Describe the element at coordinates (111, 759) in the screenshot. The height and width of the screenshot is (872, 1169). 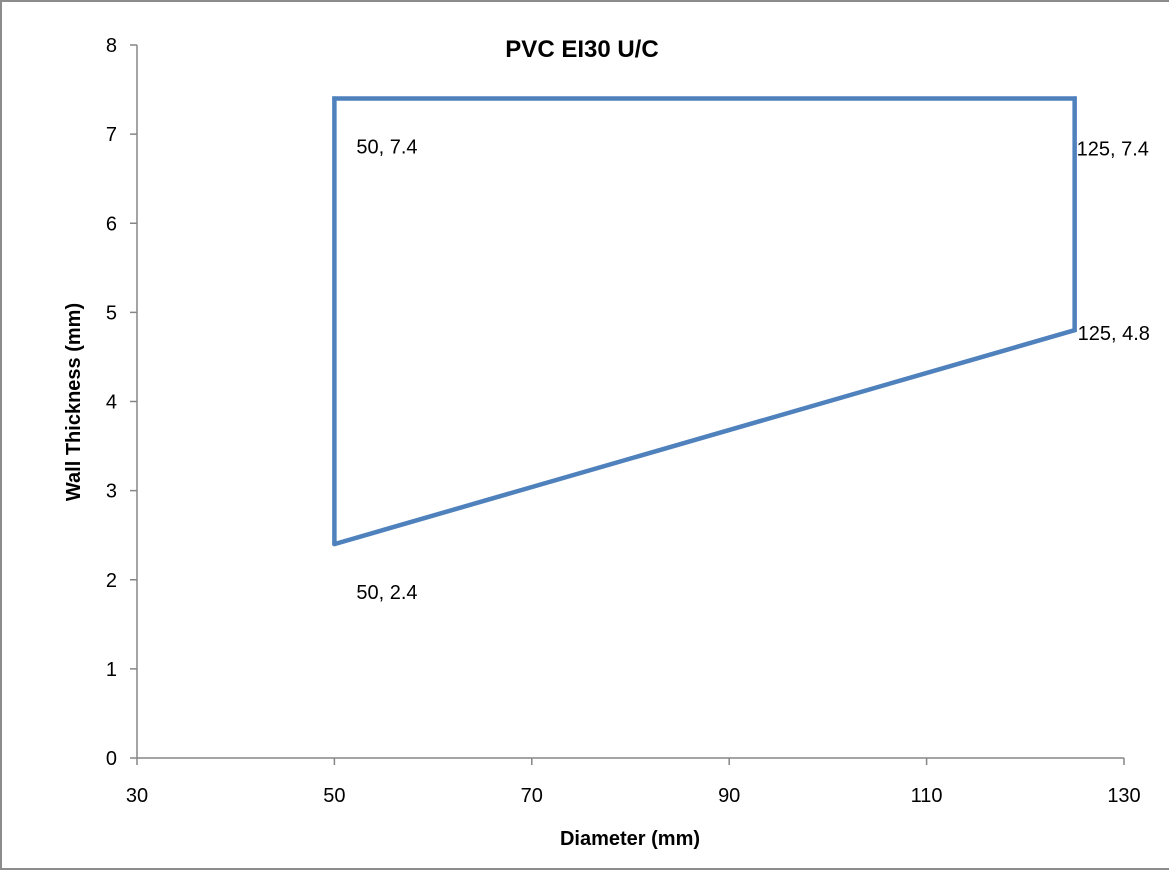
I see `y-tick-label: 0` at that location.